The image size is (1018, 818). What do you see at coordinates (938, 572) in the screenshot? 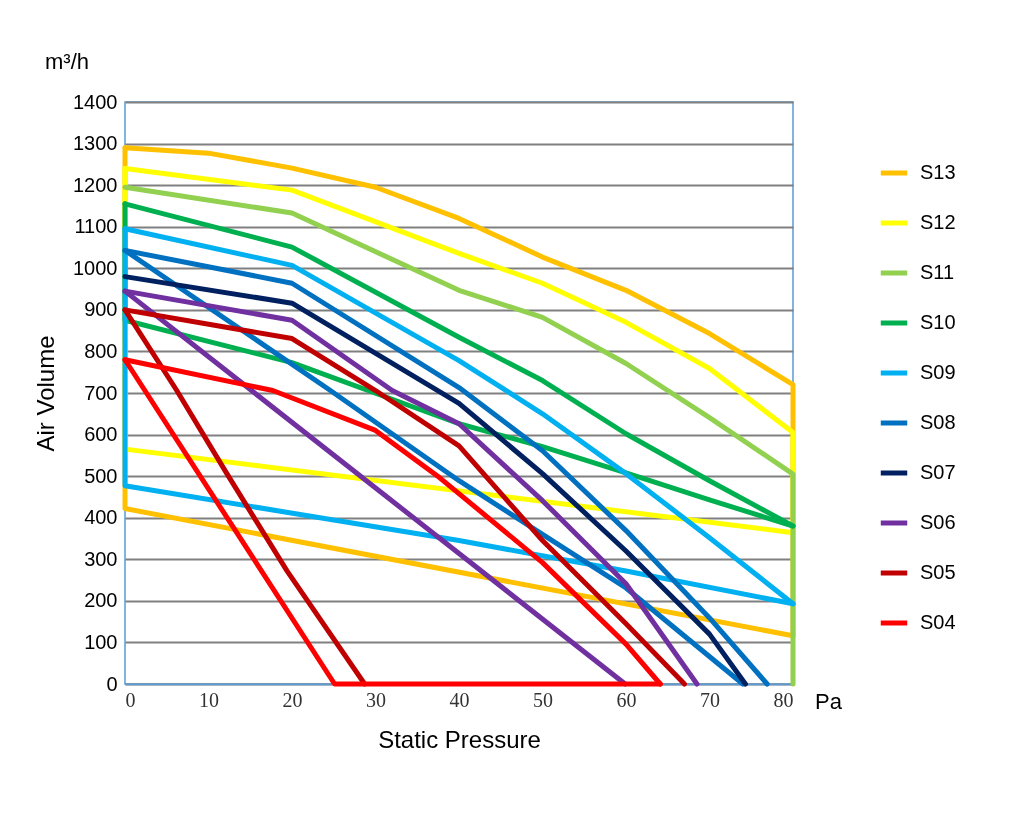
I see `legend-label: S05` at bounding box center [938, 572].